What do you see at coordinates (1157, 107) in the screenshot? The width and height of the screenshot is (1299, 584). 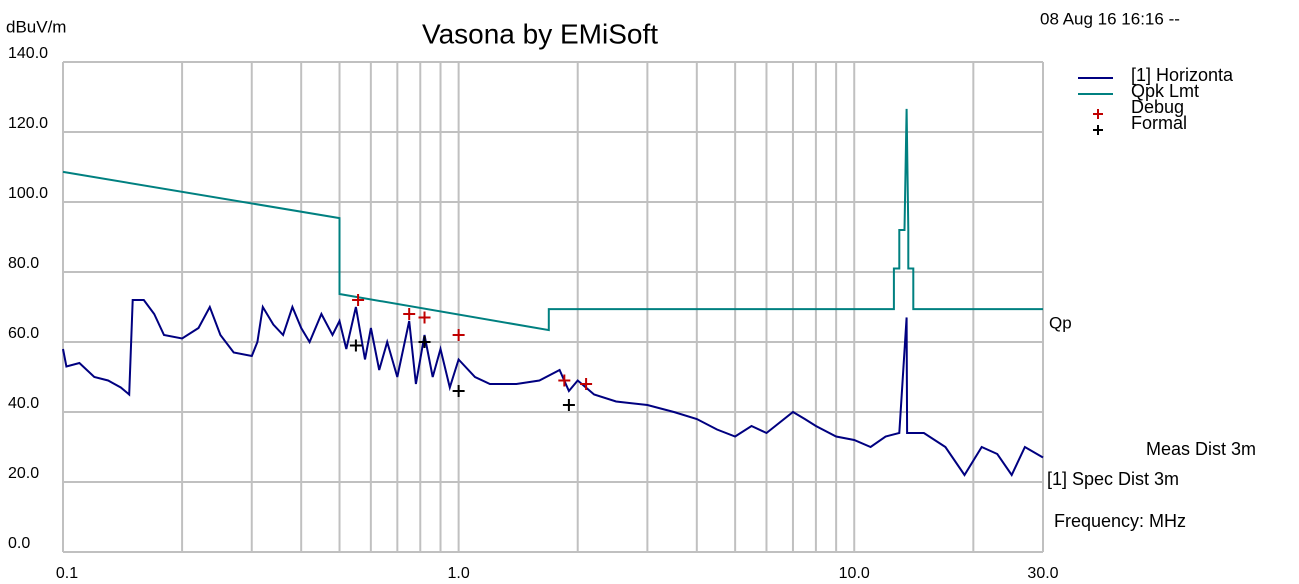 I see `legend-label: Debug` at bounding box center [1157, 107].